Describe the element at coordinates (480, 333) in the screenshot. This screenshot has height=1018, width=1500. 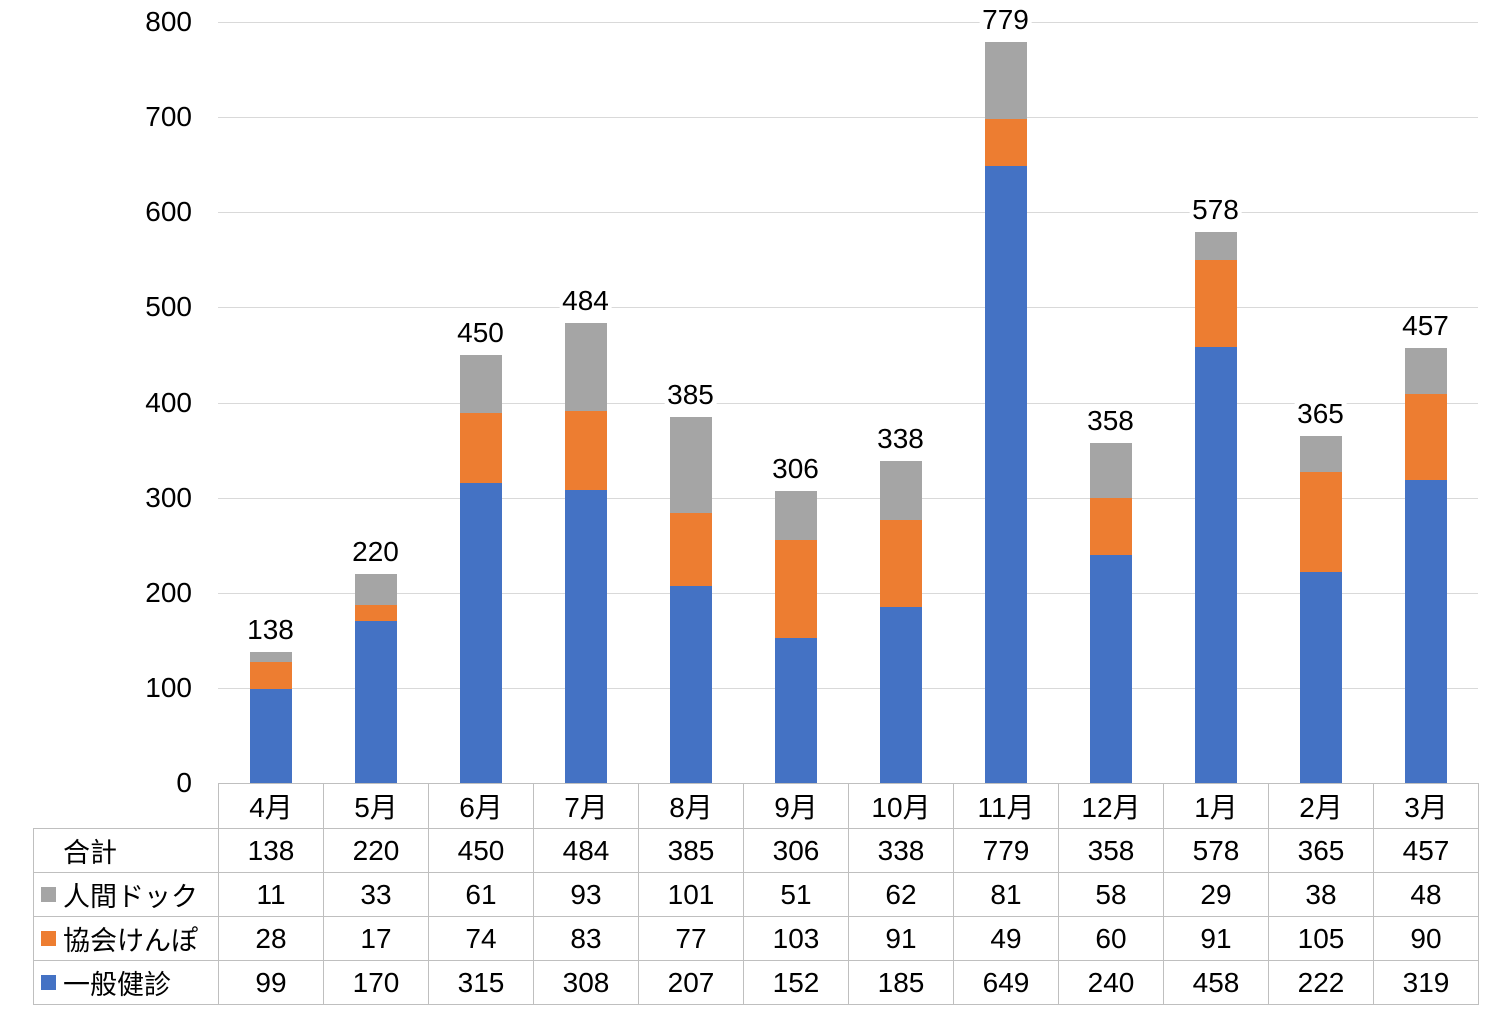
I see `total-data-label: 450` at that location.